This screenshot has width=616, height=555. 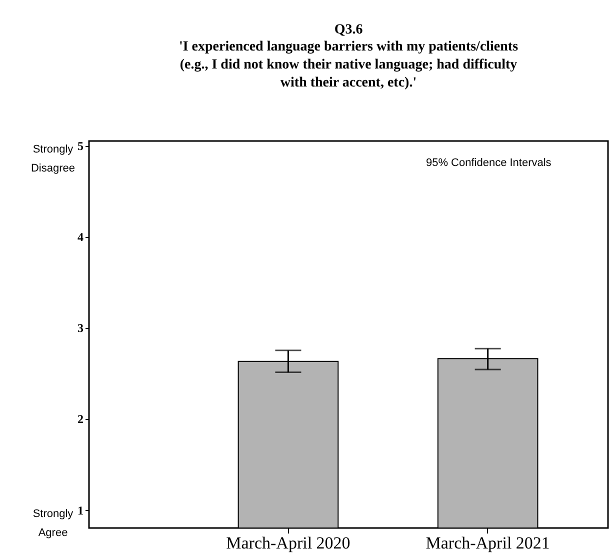 I want to click on y-tick-label: 4, so click(x=81, y=237).